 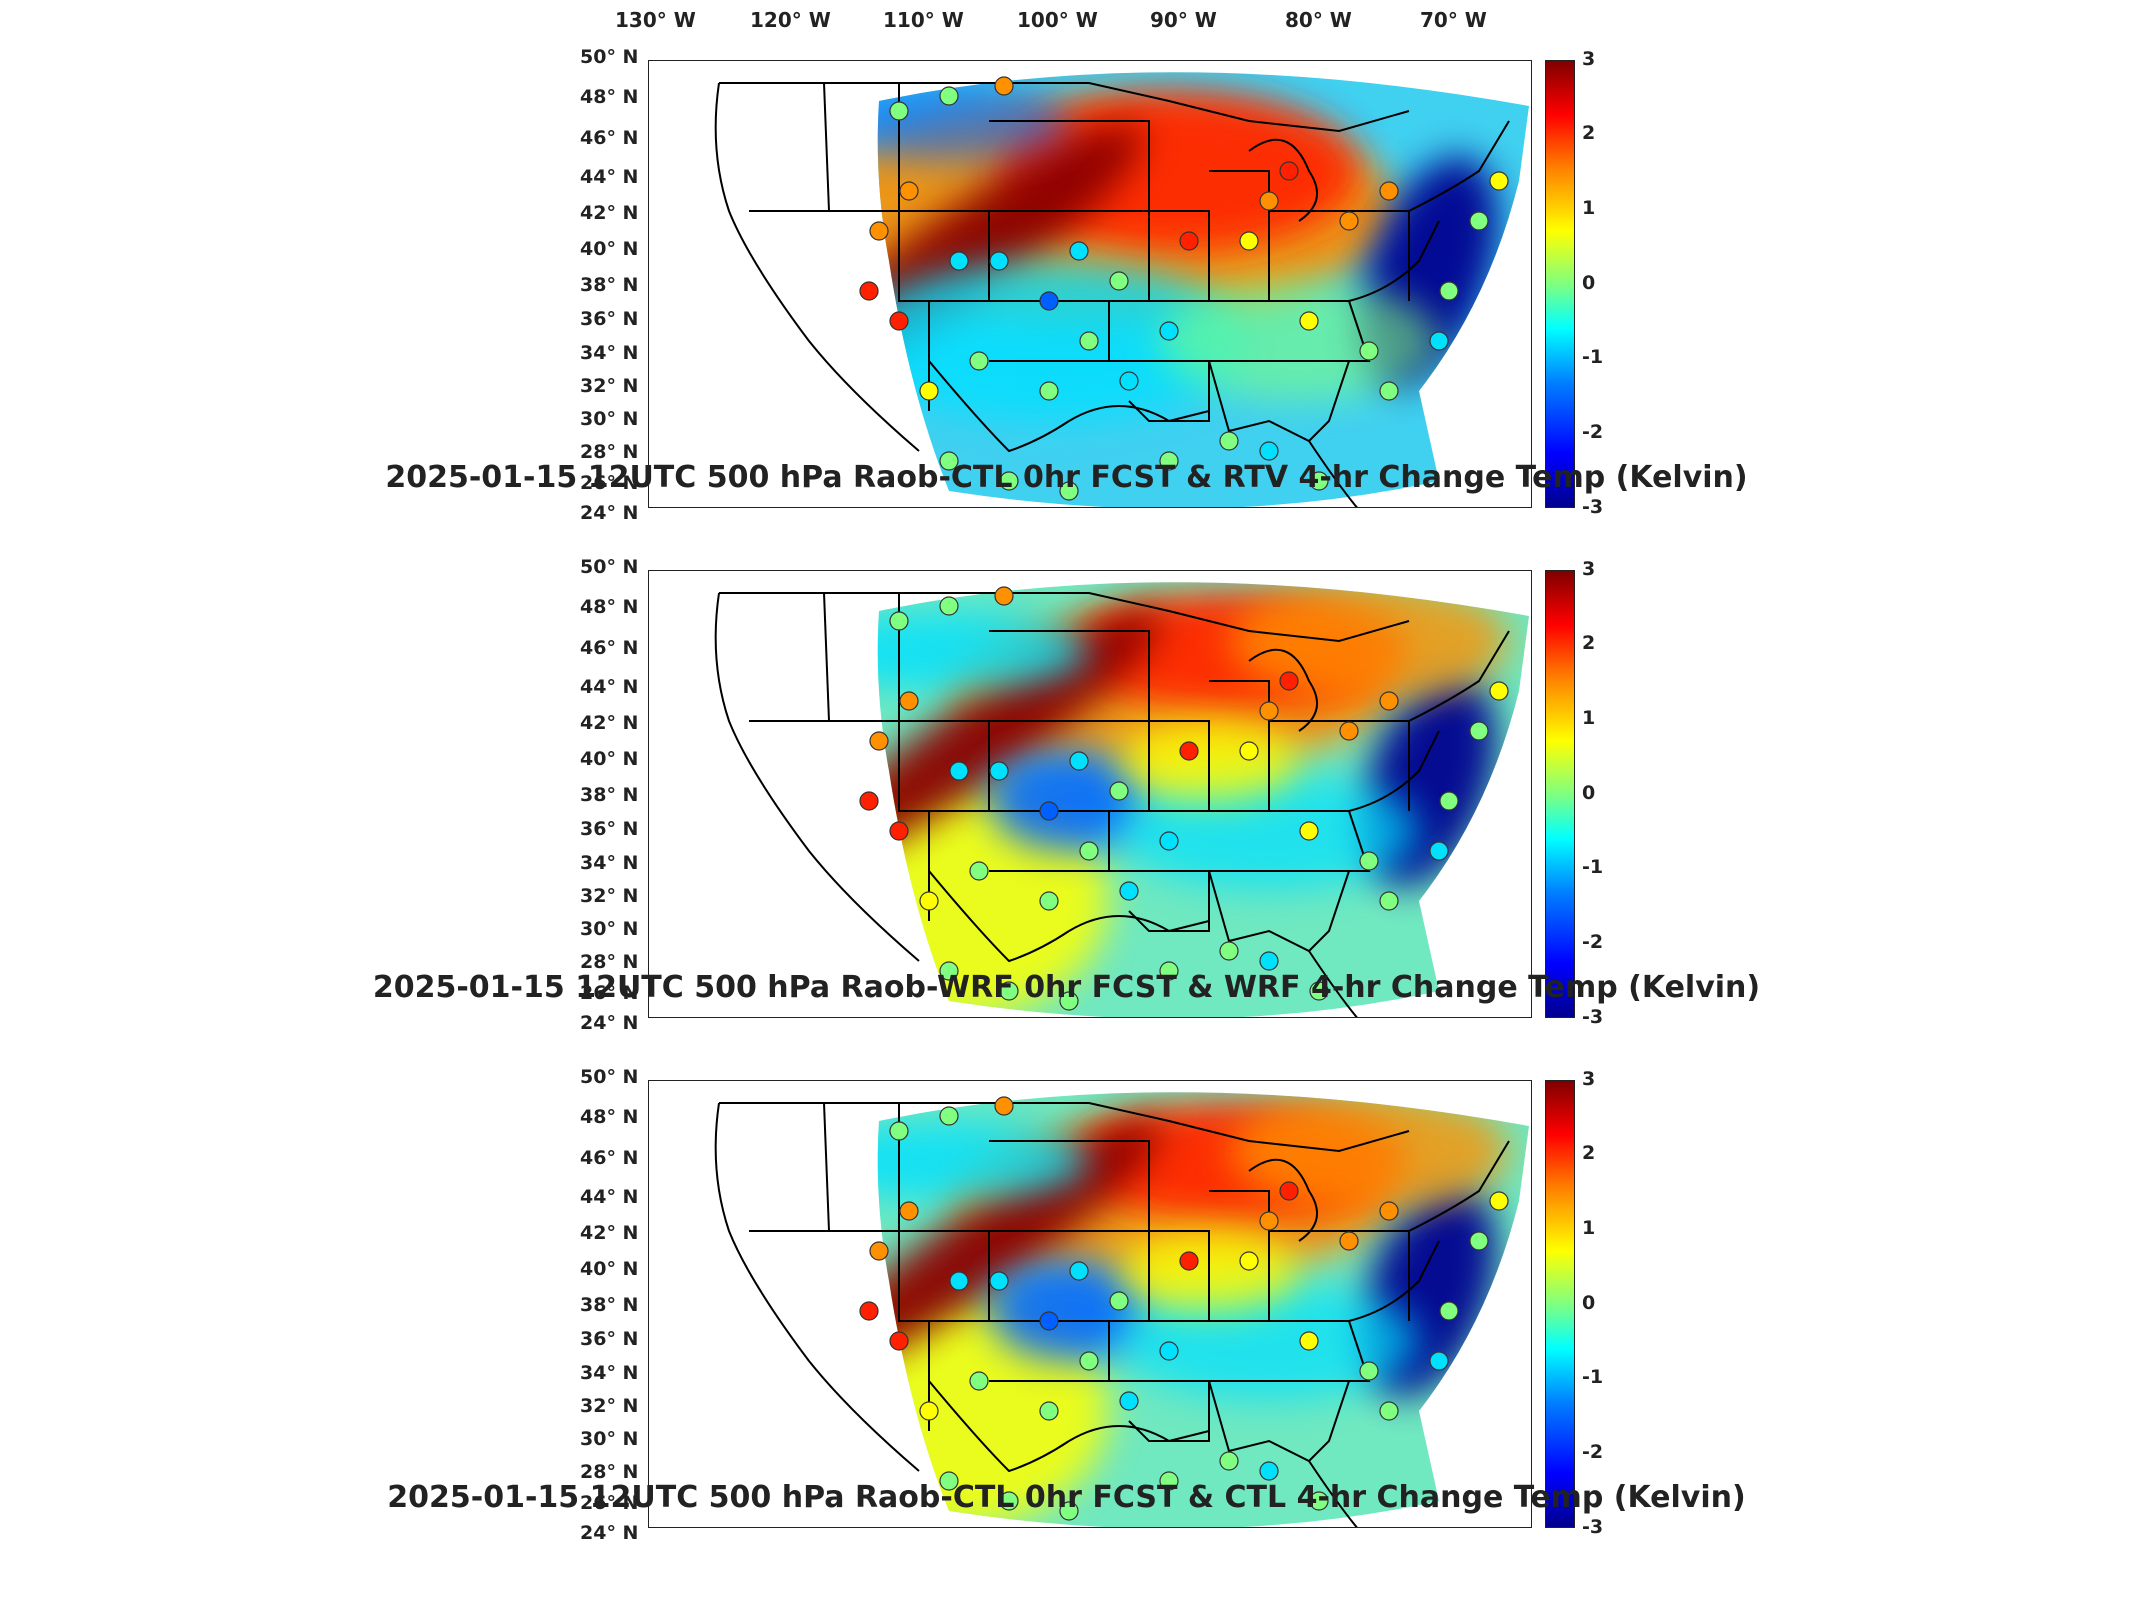 I want to click on colorbar-tick-label: -2, so click(x=1593, y=1452).